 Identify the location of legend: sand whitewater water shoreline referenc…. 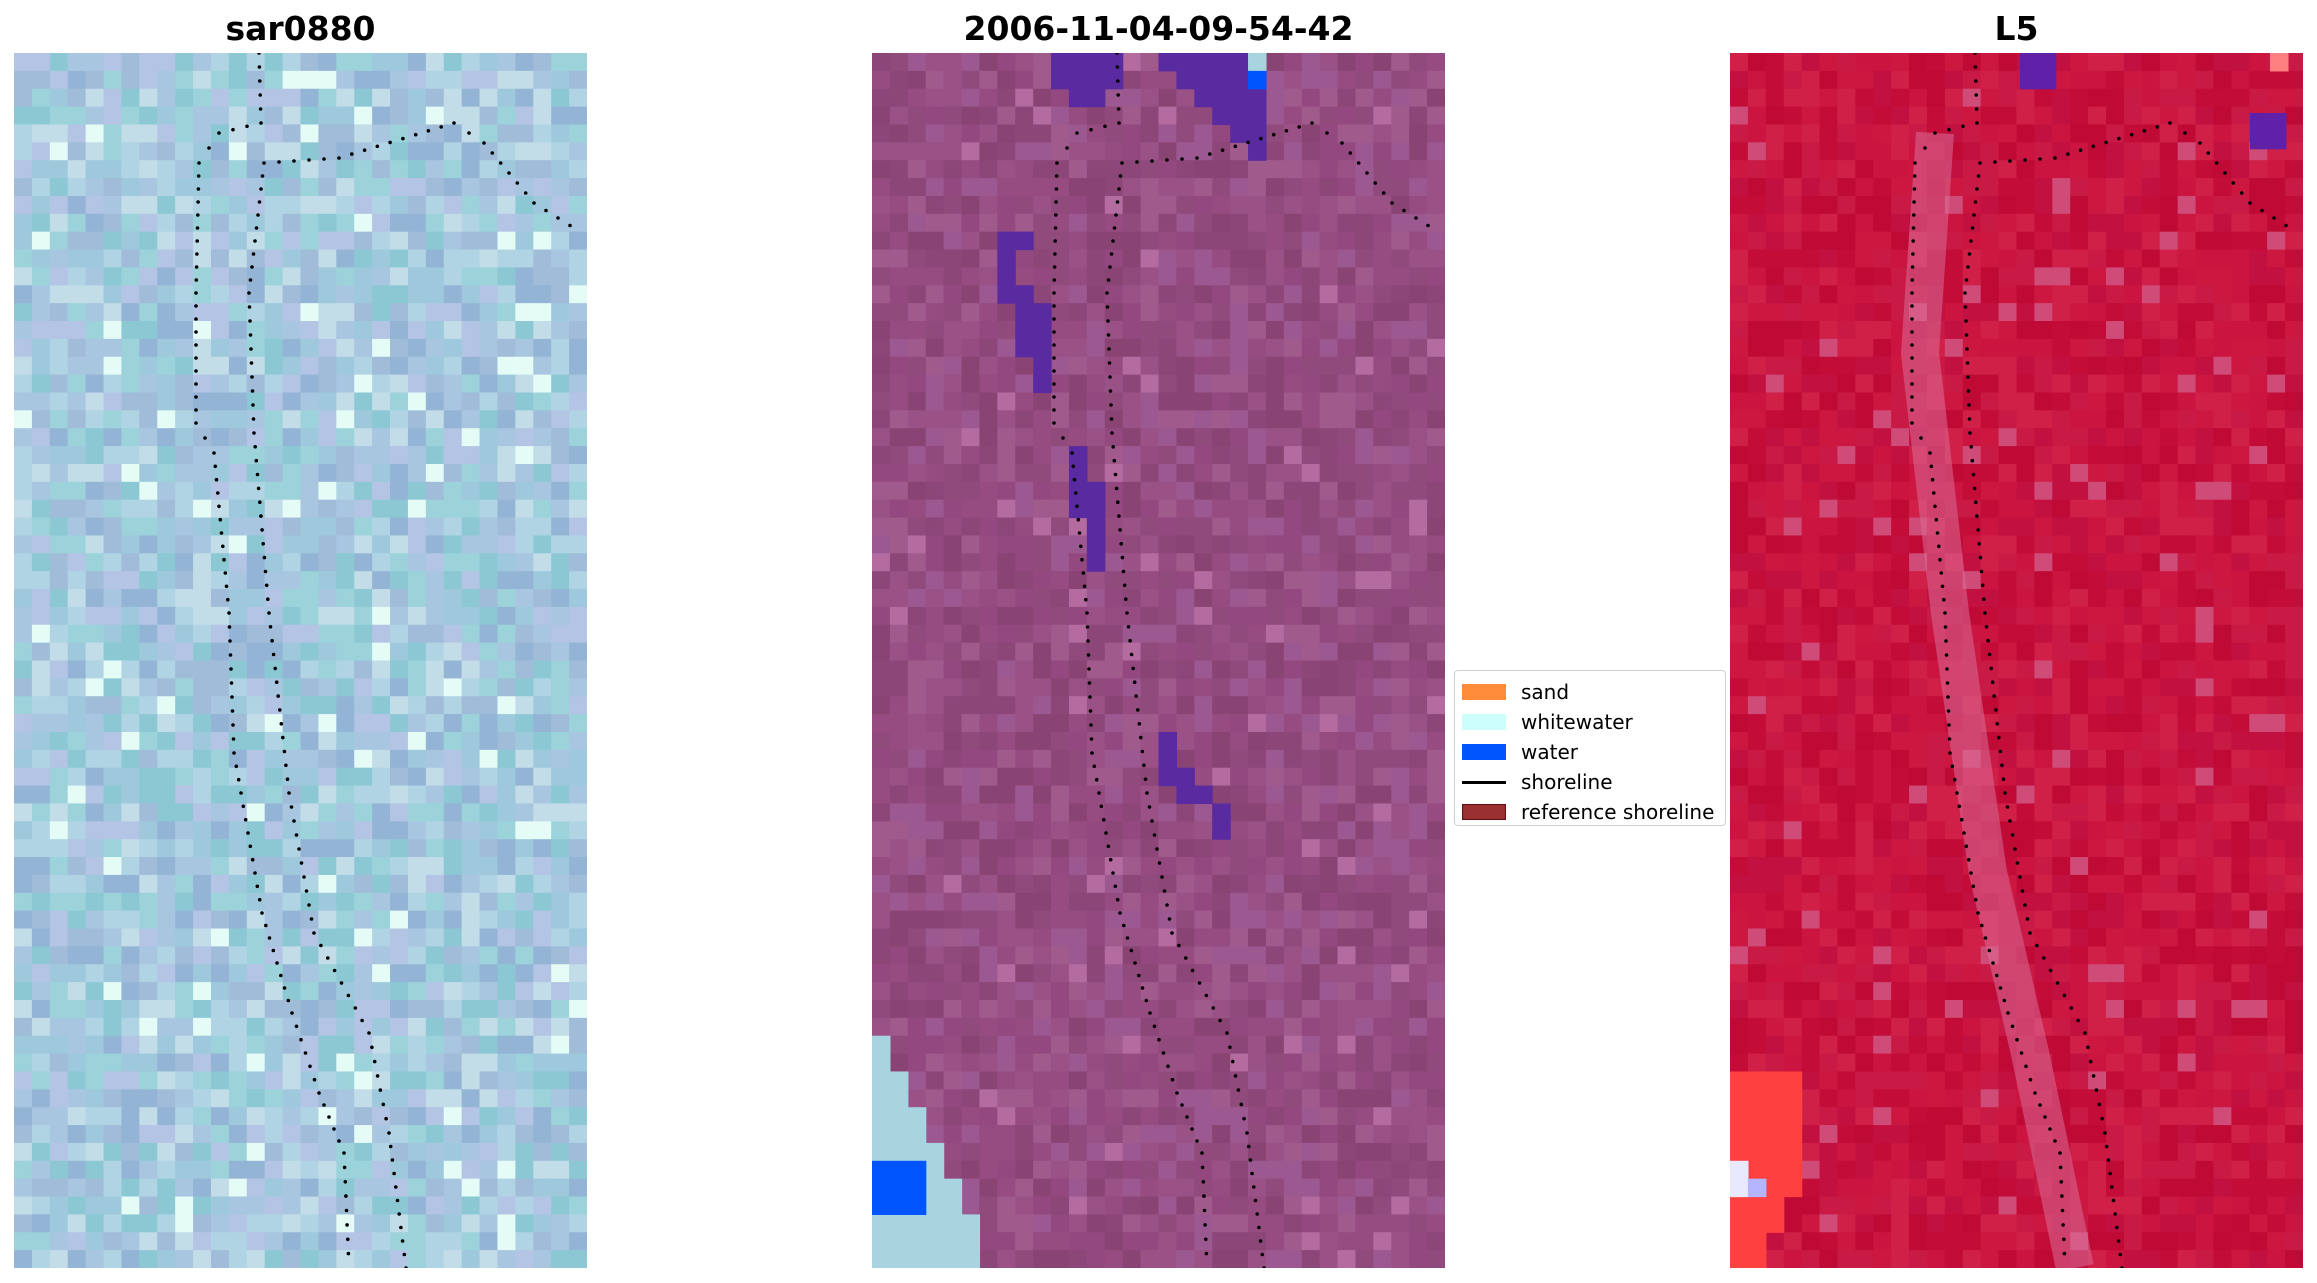
(1590, 748).